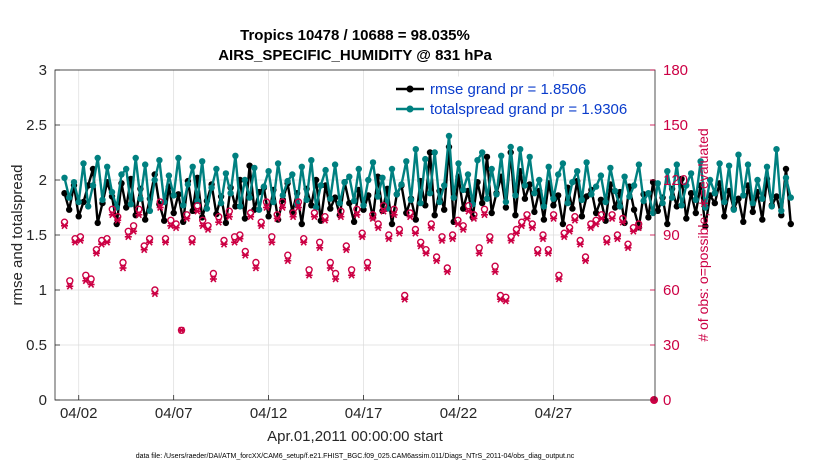 This screenshot has width=830, height=470. Describe the element at coordinates (43, 290) in the screenshot. I see `y-tick-label: 1` at that location.